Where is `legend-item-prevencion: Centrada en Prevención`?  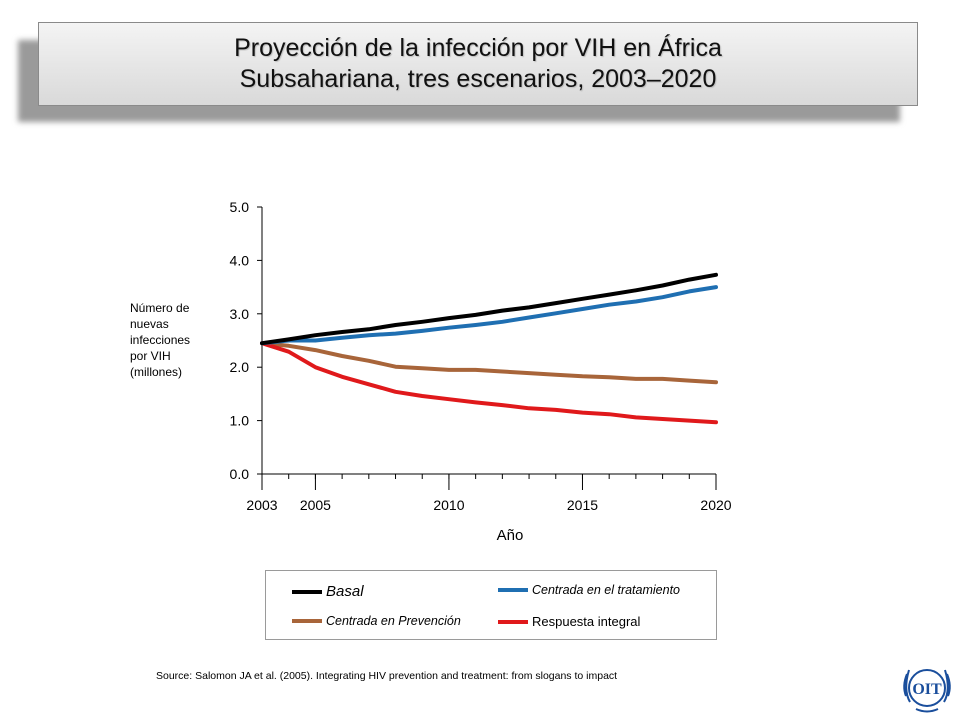 legend-item-prevencion: Centrada en Prevención is located at coordinates (376, 621).